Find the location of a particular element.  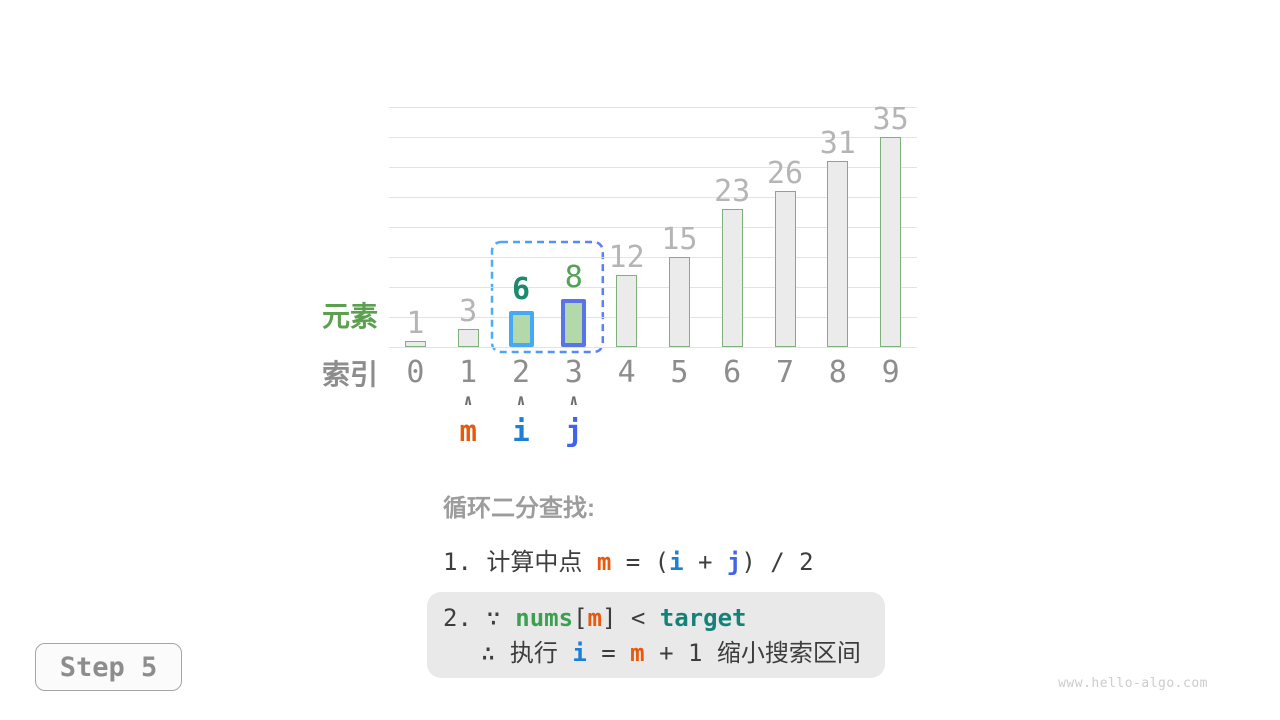

axis-label-index: 索引 is located at coordinates (349, 374).